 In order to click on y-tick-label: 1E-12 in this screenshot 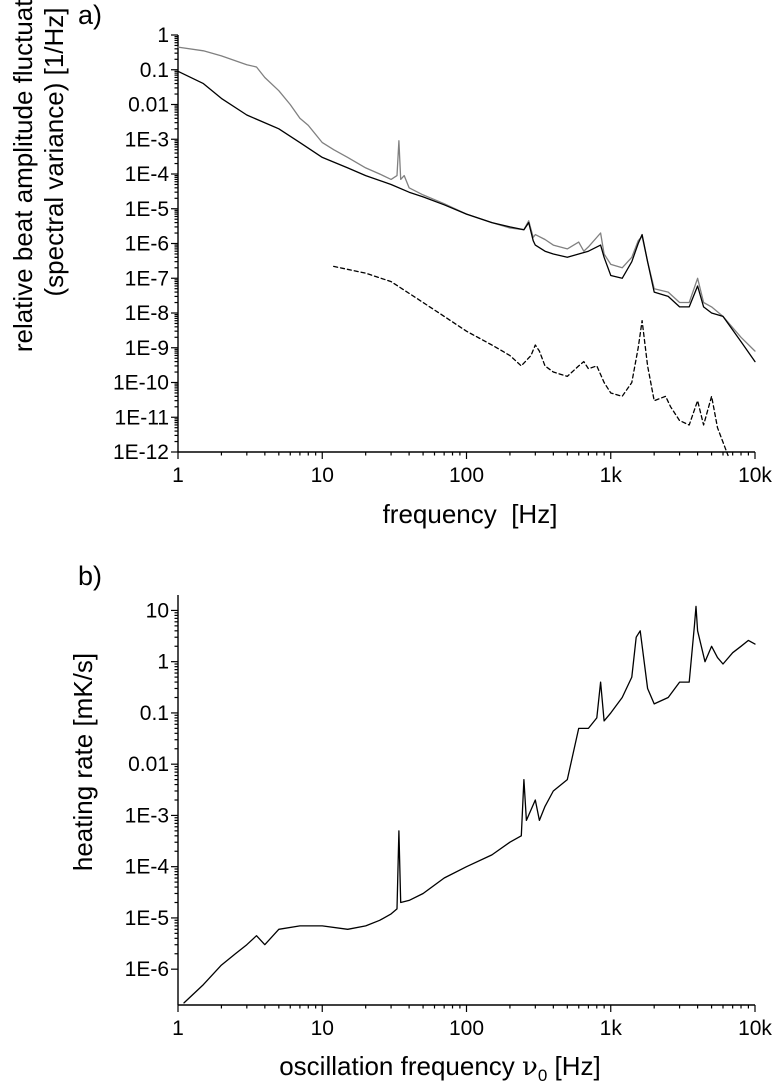, I will do `click(141, 452)`.